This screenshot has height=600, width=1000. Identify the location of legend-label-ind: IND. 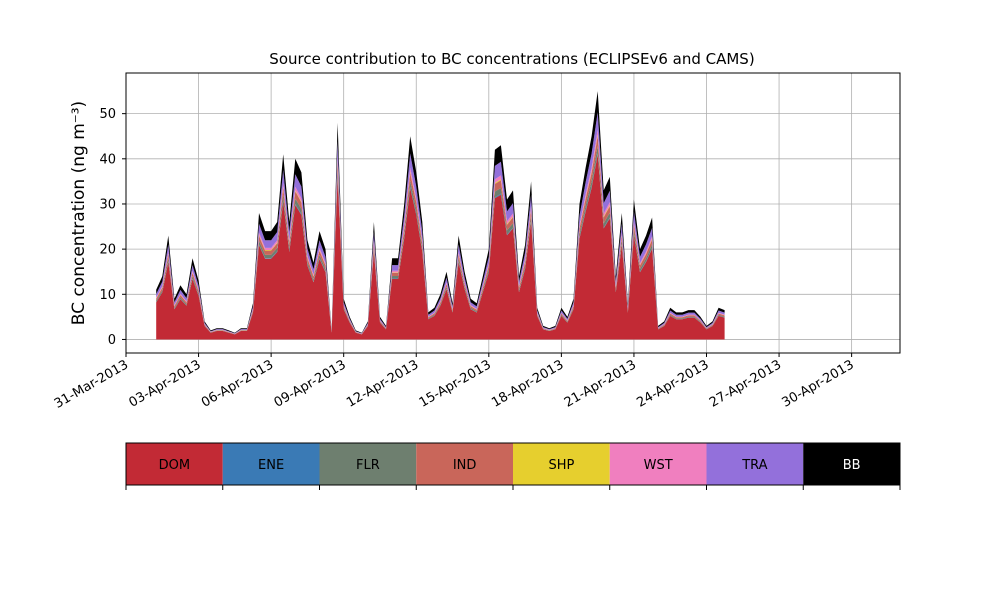
(465, 465).